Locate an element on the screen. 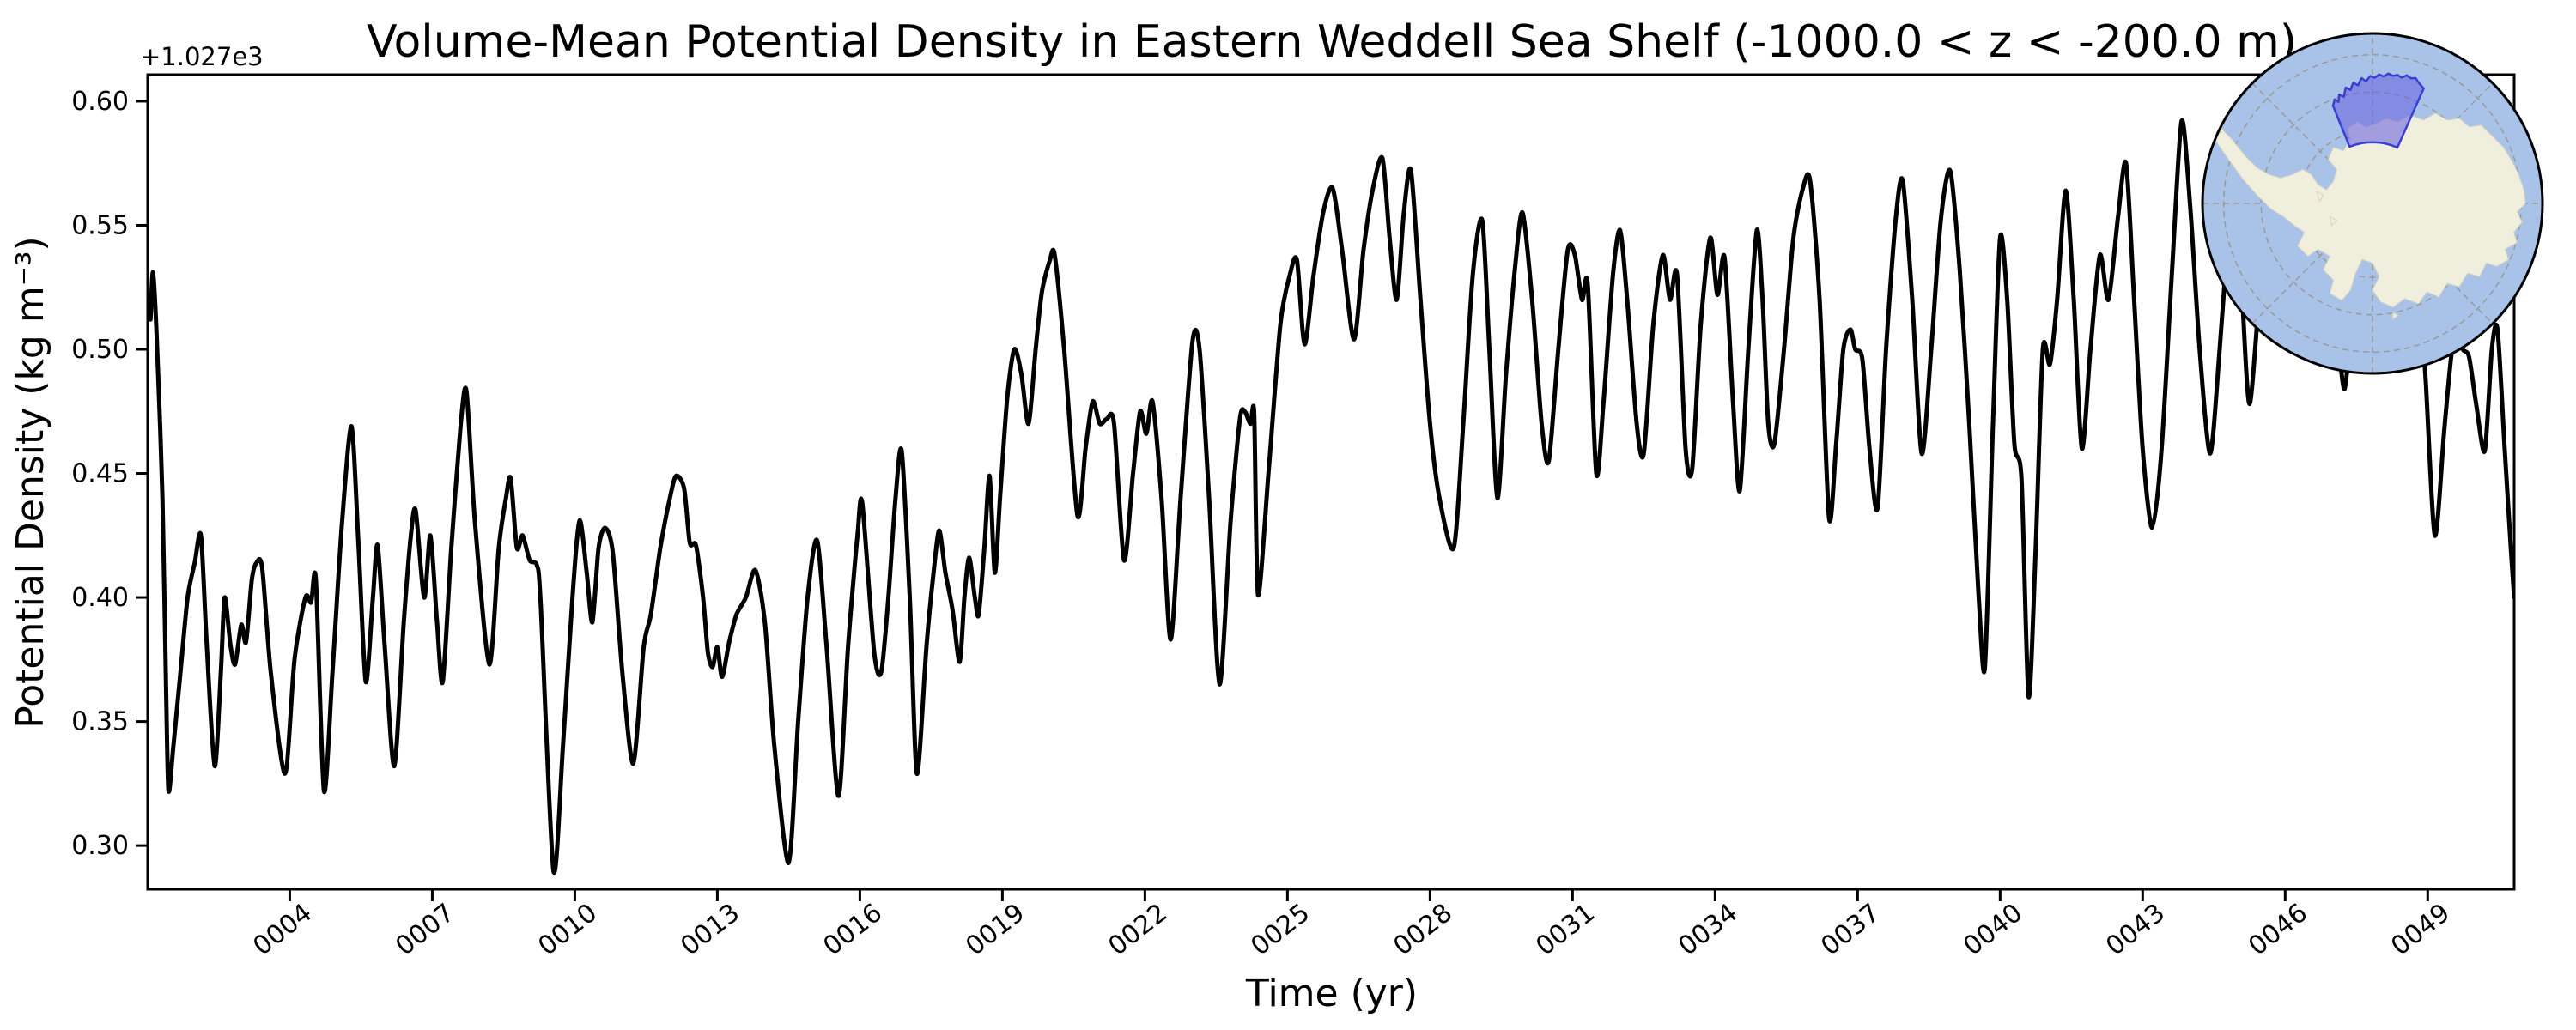 The image size is (2576, 1030). y-tick-label: 0.35 is located at coordinates (100, 722).